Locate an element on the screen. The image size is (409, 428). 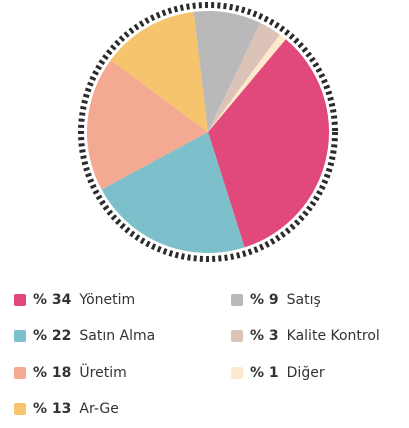
legend-label: Üretim is located at coordinates (102, 372).